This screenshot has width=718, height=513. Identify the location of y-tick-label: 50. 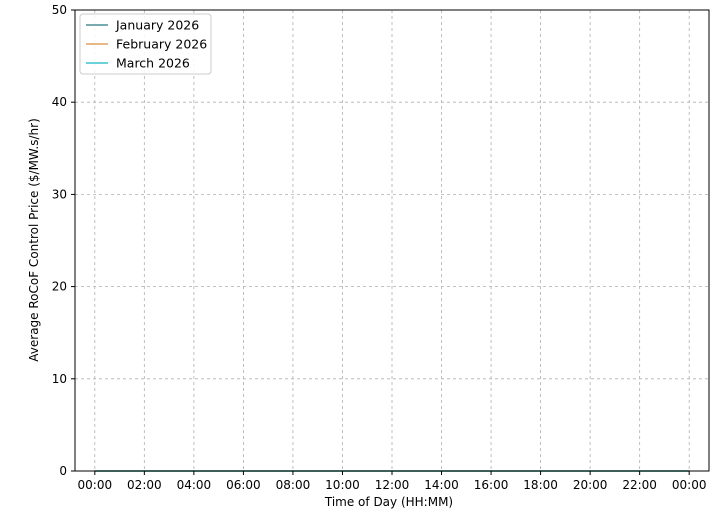
(59, 10).